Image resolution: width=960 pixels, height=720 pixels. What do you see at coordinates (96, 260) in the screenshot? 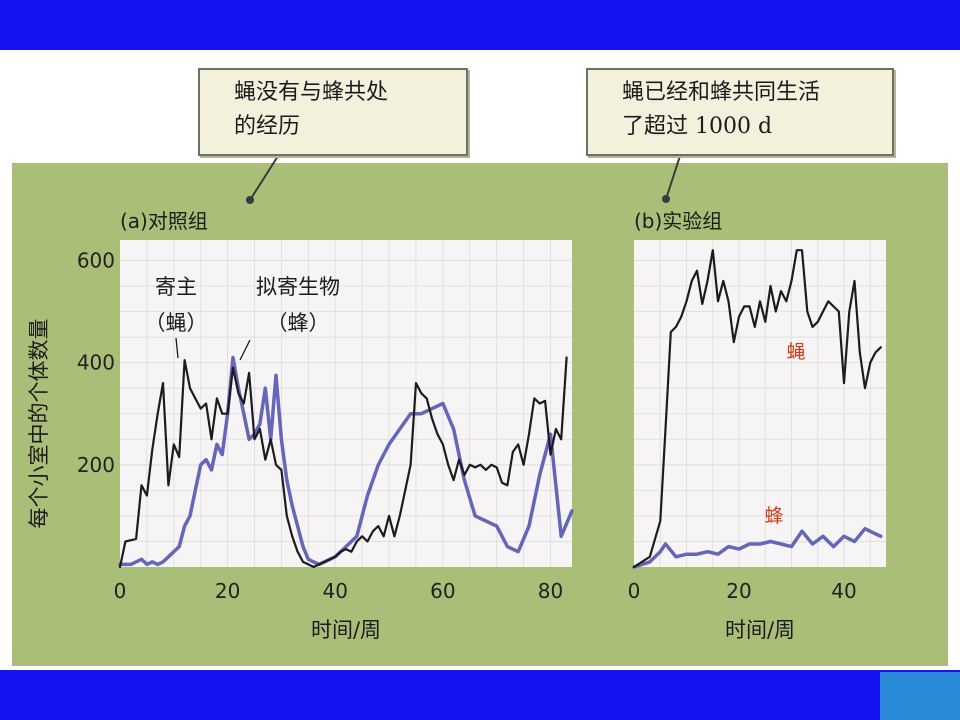
I see `y-tick-label: 600` at bounding box center [96, 260].